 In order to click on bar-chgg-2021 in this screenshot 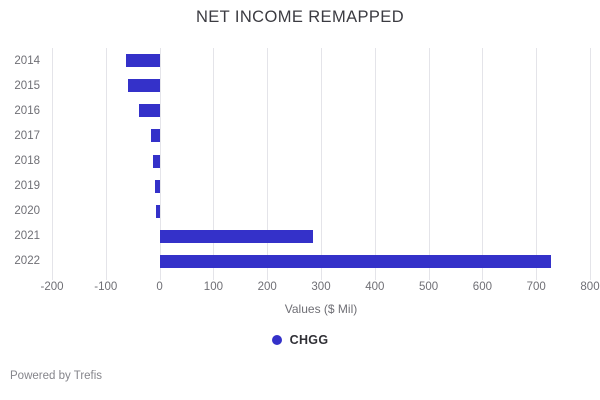, I will do `click(236, 236)`.